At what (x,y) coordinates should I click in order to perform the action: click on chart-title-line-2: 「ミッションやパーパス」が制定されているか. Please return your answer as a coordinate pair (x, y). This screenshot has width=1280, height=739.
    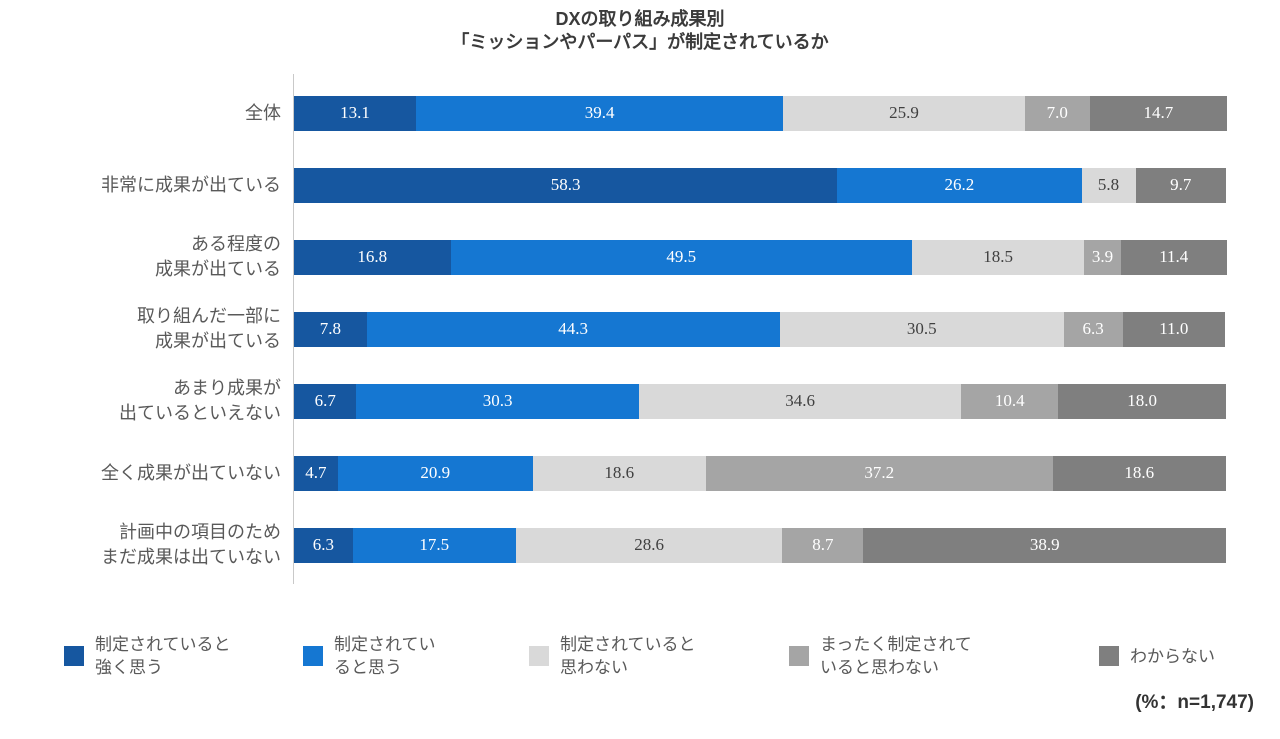
    Looking at the image, I should click on (640, 42).